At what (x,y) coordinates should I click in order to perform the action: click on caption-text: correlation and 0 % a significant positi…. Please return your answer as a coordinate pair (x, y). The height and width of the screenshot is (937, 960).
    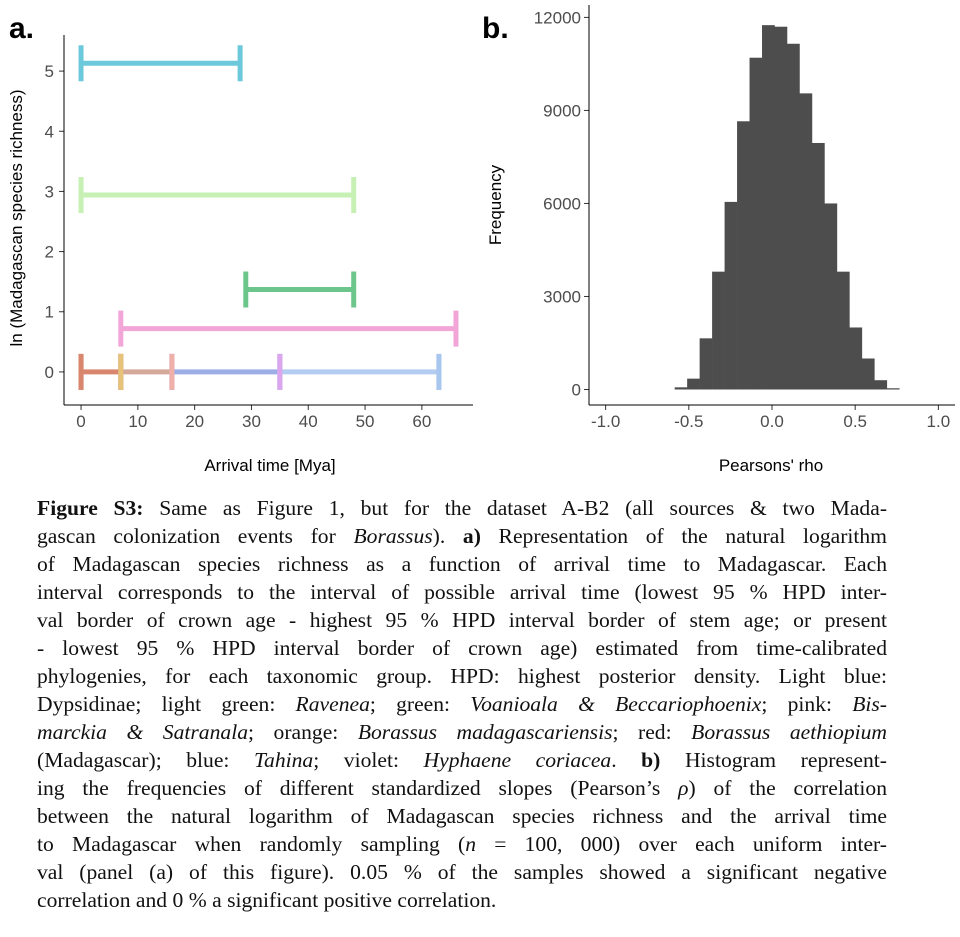
    Looking at the image, I should click on (267, 900).